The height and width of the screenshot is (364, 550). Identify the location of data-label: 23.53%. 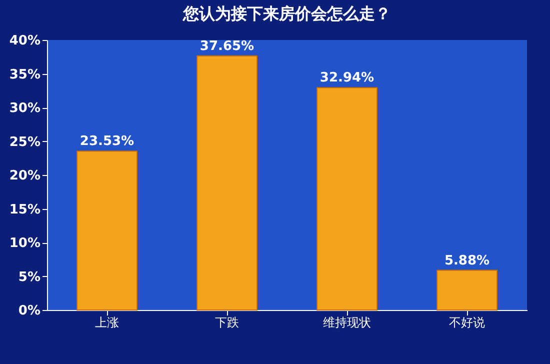
(107, 142).